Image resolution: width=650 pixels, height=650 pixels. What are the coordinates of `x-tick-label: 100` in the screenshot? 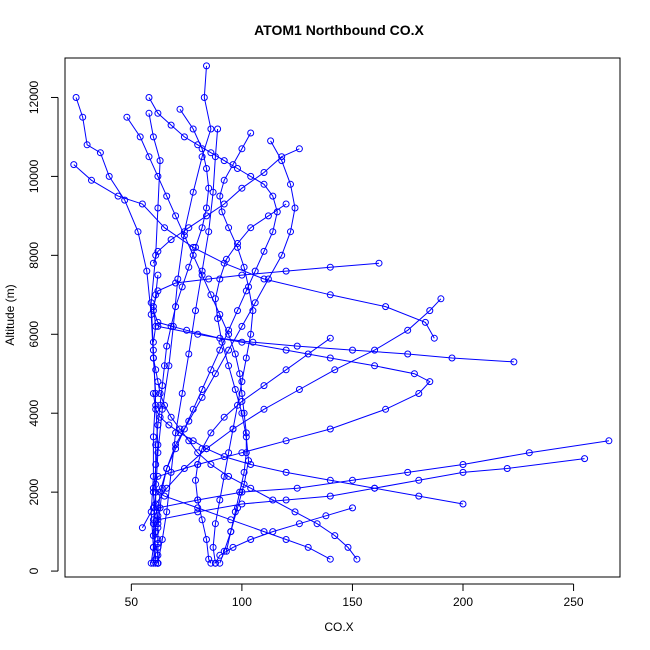 It's located at (242, 602).